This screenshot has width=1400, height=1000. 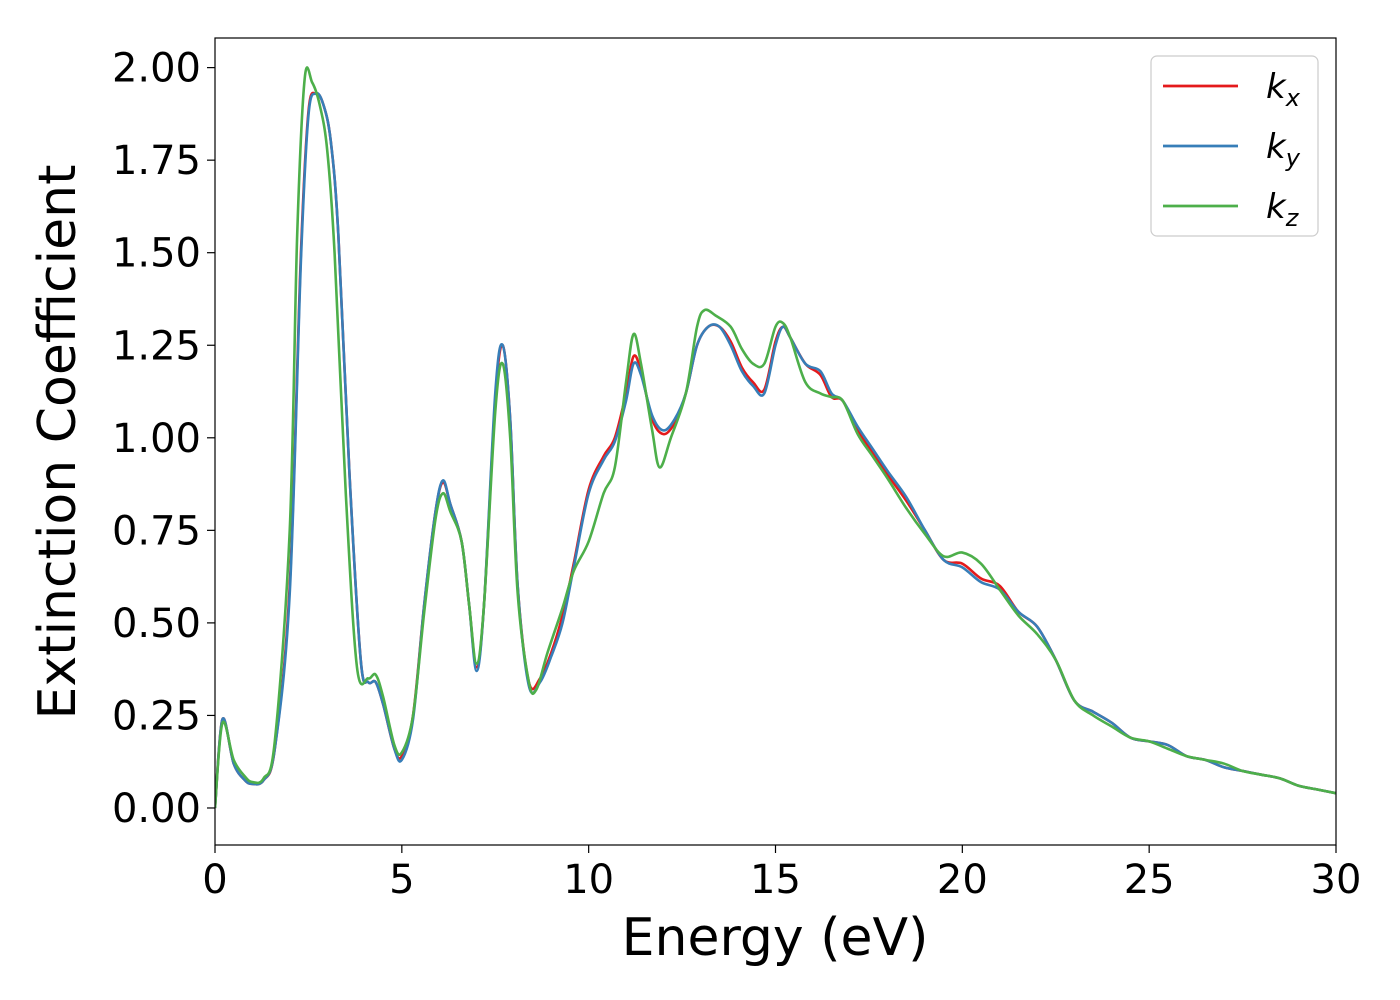 What do you see at coordinates (156, 716) in the screenshot?
I see `y-tick-label: 0.25` at bounding box center [156, 716].